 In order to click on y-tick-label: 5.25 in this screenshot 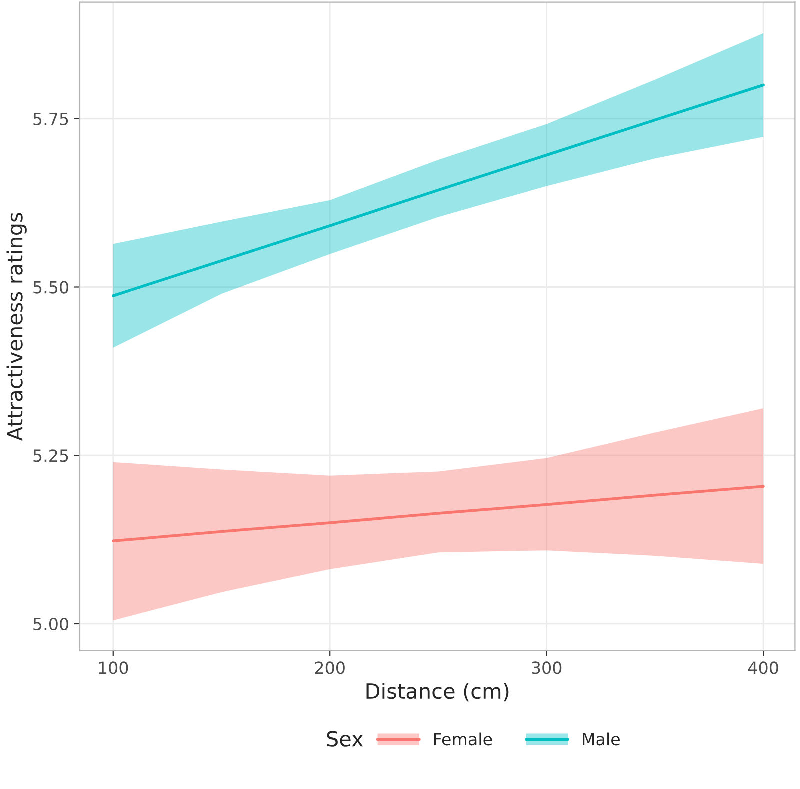, I will do `click(51, 456)`.